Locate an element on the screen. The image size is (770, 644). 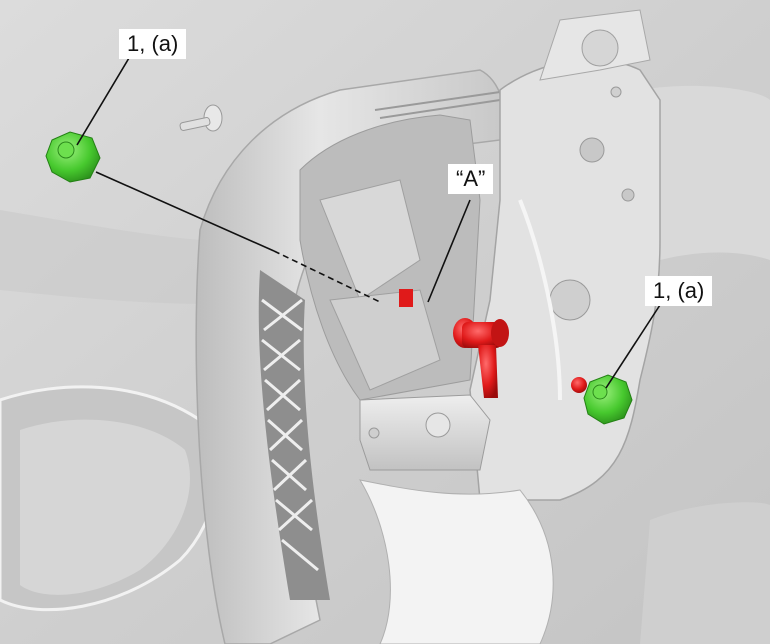
mounting-block is located at coordinates (425, 432).